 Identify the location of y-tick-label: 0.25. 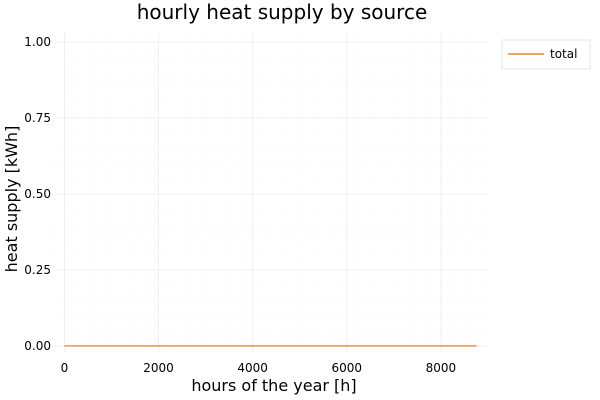
(37, 270).